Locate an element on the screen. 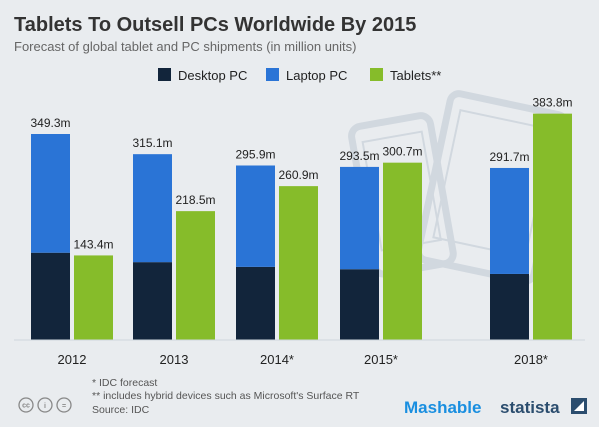 This screenshot has height=427, width=599. bar-tablets-2014 is located at coordinates (298, 263).